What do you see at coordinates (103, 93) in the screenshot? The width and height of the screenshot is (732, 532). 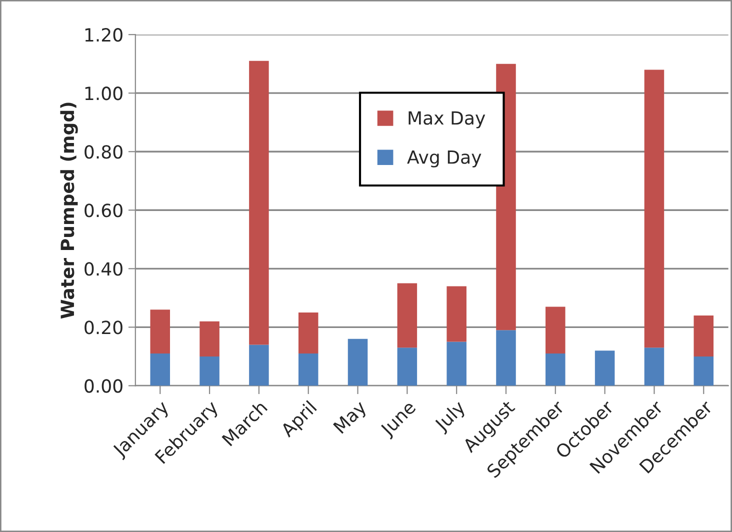 I see `y-tick-label: 1.00` at bounding box center [103, 93].